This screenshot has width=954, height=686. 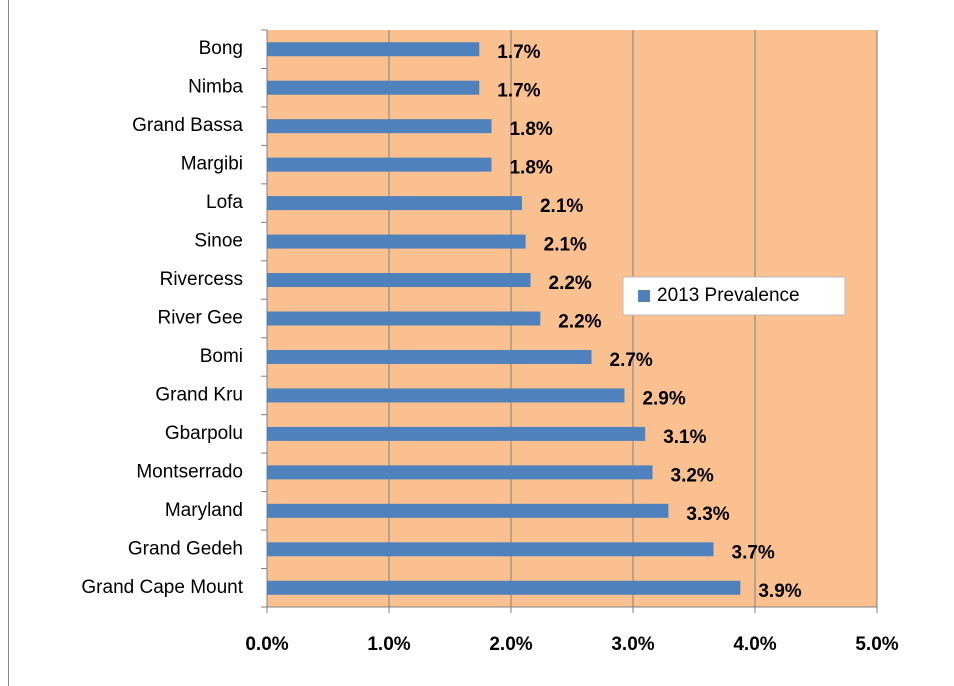 What do you see at coordinates (779, 591) in the screenshot?
I see `data-label: 3.9%` at bounding box center [779, 591].